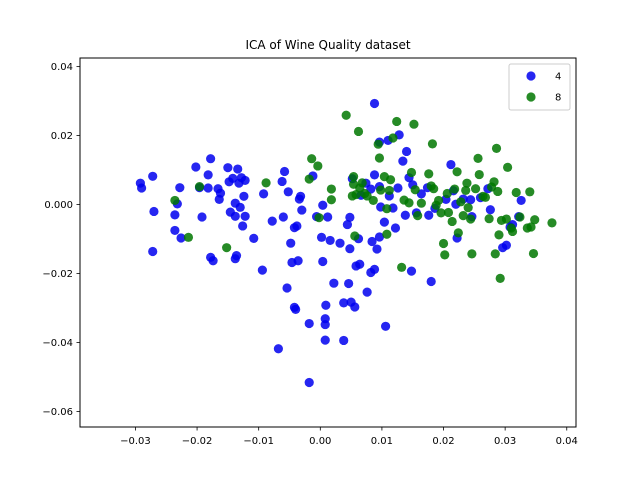 The image size is (640, 480). What do you see at coordinates (349, 437) in the screenshot?
I see `x-axis: −0.03 −0.02 −0.01 0.00 0.01 0.02 0.03 0.04` at bounding box center [349, 437].